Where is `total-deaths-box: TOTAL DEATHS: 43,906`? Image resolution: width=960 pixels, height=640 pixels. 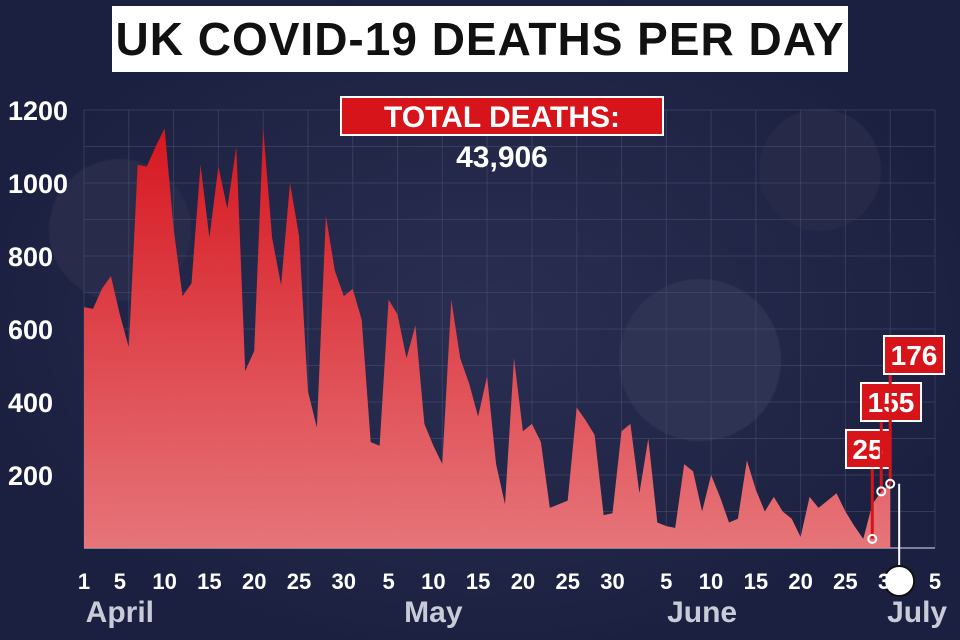 total-deaths-box: TOTAL DEATHS: 43,906 is located at coordinates (502, 135).